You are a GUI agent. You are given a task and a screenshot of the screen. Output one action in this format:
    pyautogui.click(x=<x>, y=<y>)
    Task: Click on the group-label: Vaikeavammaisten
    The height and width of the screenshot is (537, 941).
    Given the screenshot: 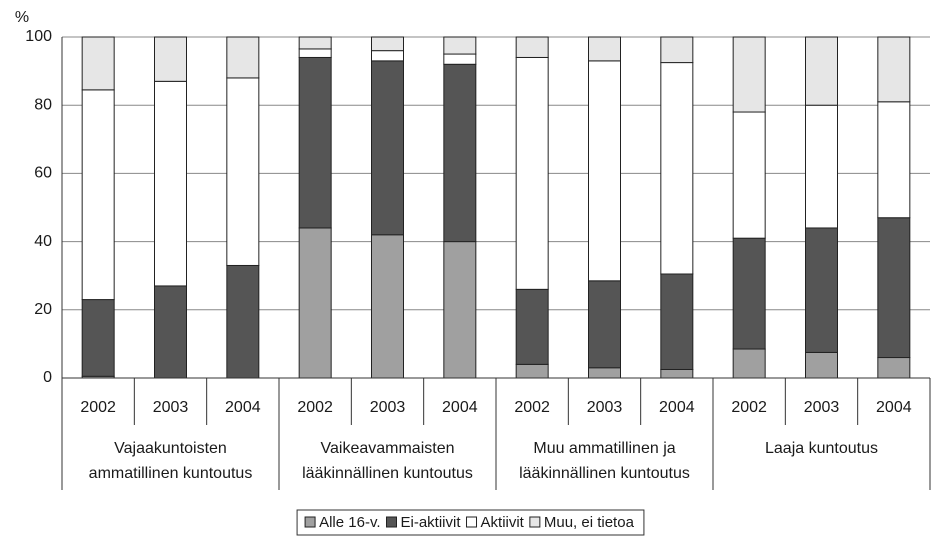 What is the action you would take?
    pyautogui.click(x=388, y=448)
    